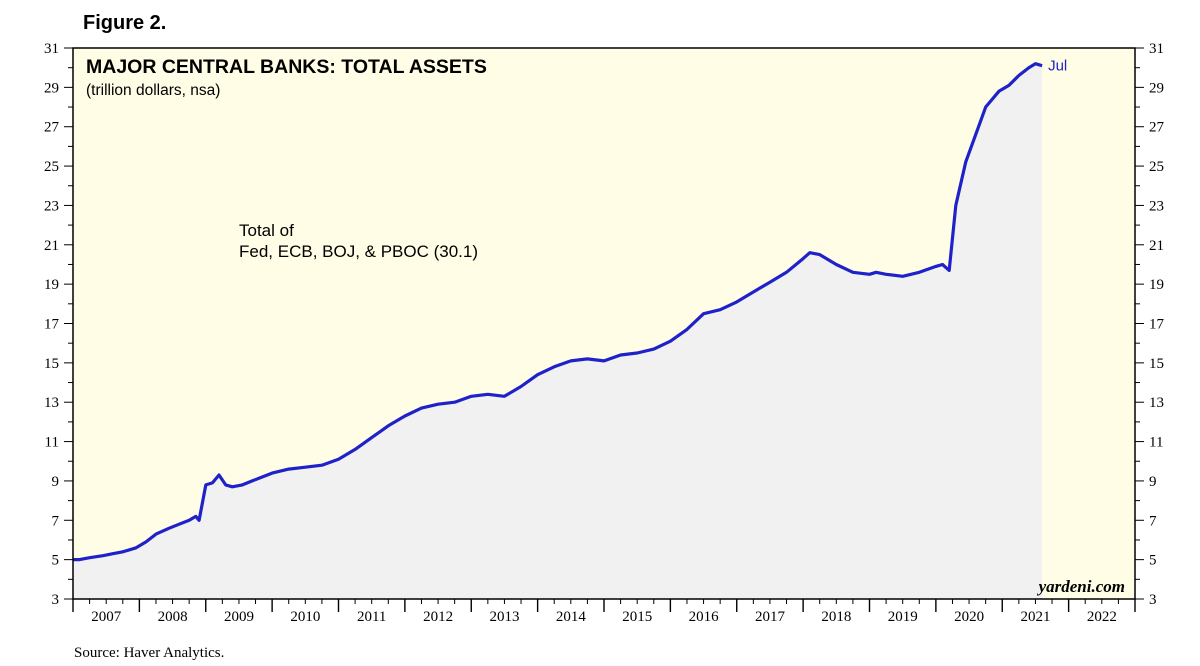 Image resolution: width=1200 pixels, height=666 pixels. I want to click on y-tick-label-right: 13, so click(1156, 403).